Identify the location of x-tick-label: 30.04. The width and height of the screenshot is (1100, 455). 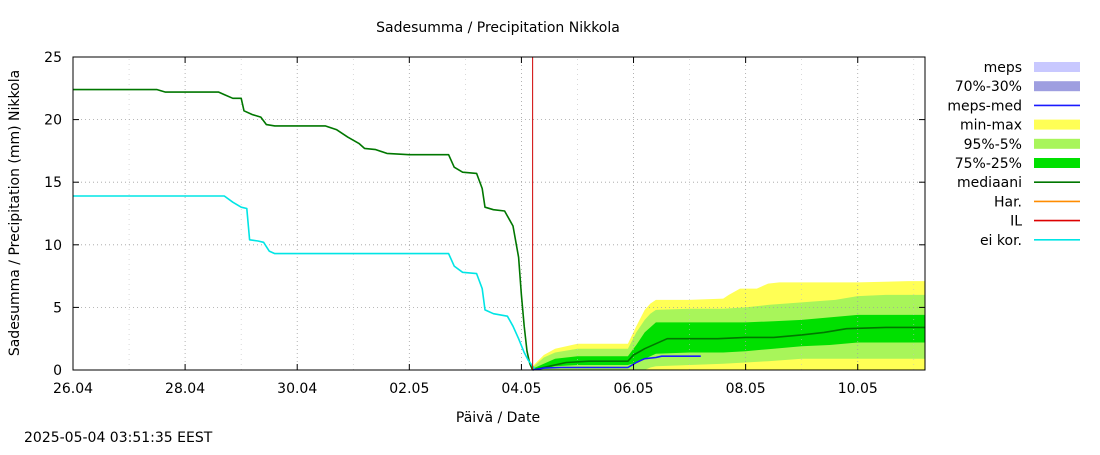
(297, 389).